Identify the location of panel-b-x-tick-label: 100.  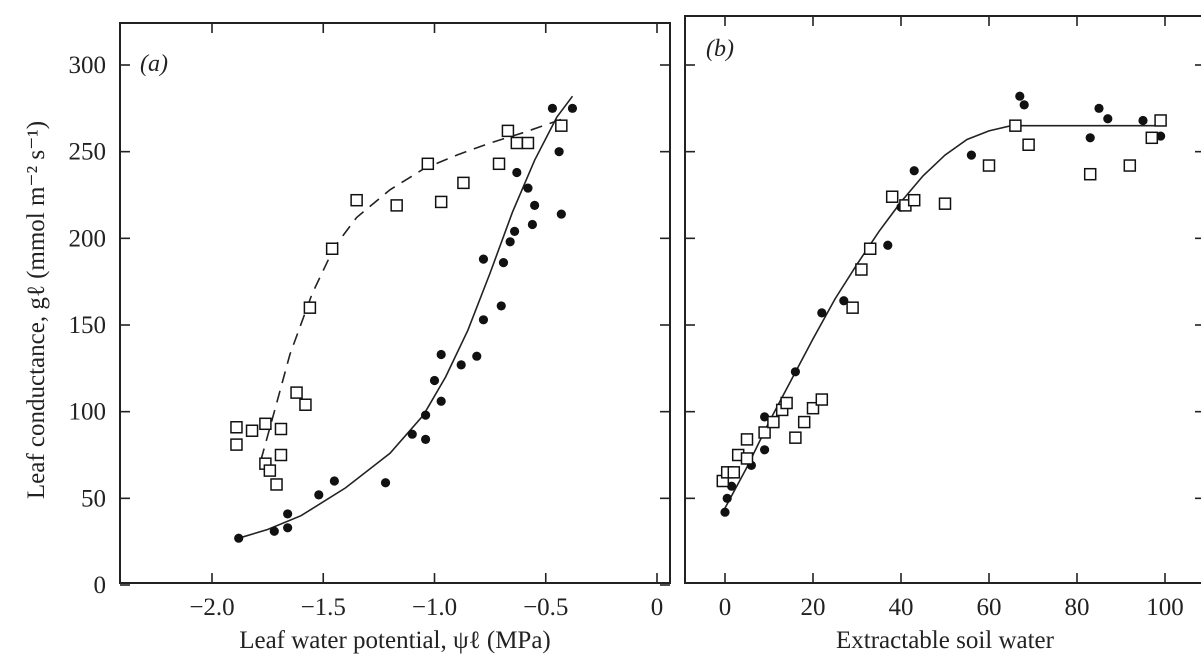
(1165, 607).